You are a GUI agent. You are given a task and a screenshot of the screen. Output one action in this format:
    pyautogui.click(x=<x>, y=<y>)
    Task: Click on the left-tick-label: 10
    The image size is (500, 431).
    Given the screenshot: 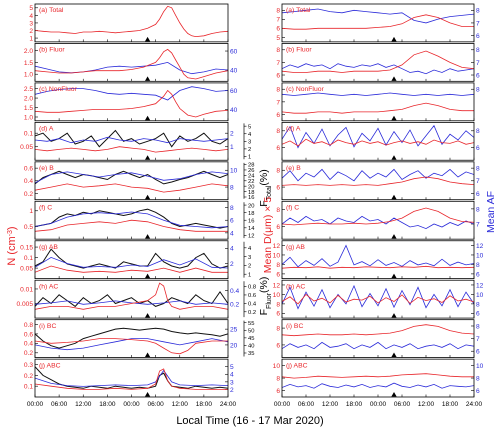 What is the action you would take?
    pyautogui.click(x=277, y=295)
    